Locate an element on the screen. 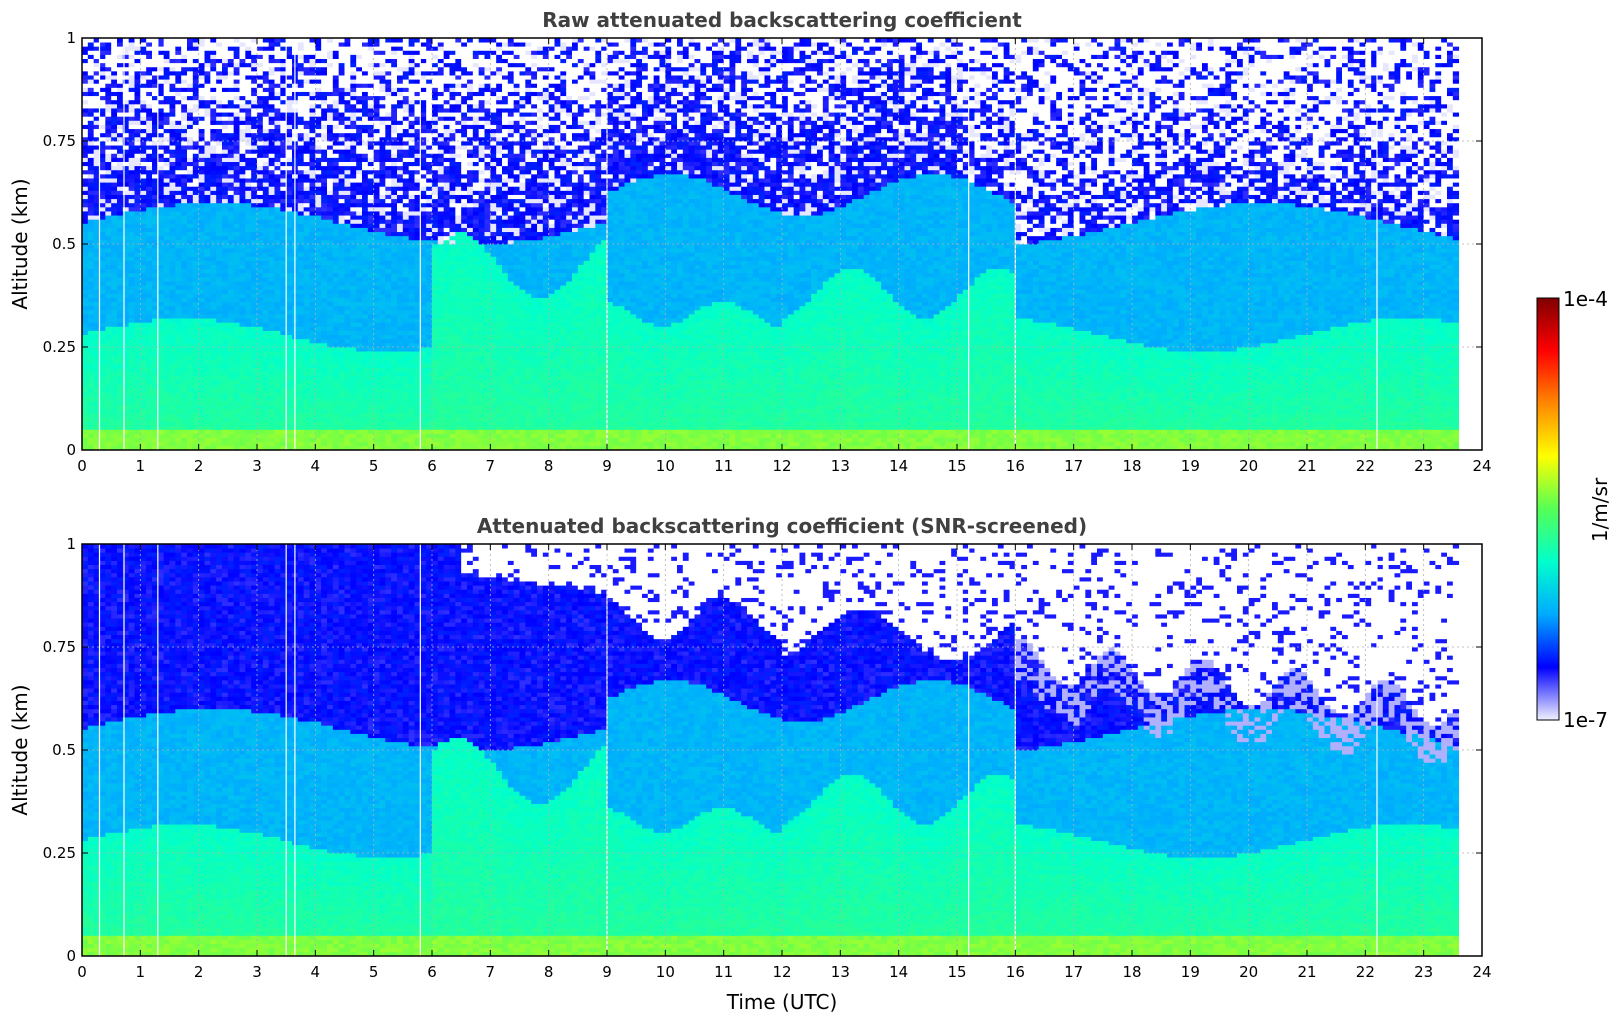 The width and height of the screenshot is (1621, 1020). colorbar-max-label: 1e-4 is located at coordinates (1585, 299).